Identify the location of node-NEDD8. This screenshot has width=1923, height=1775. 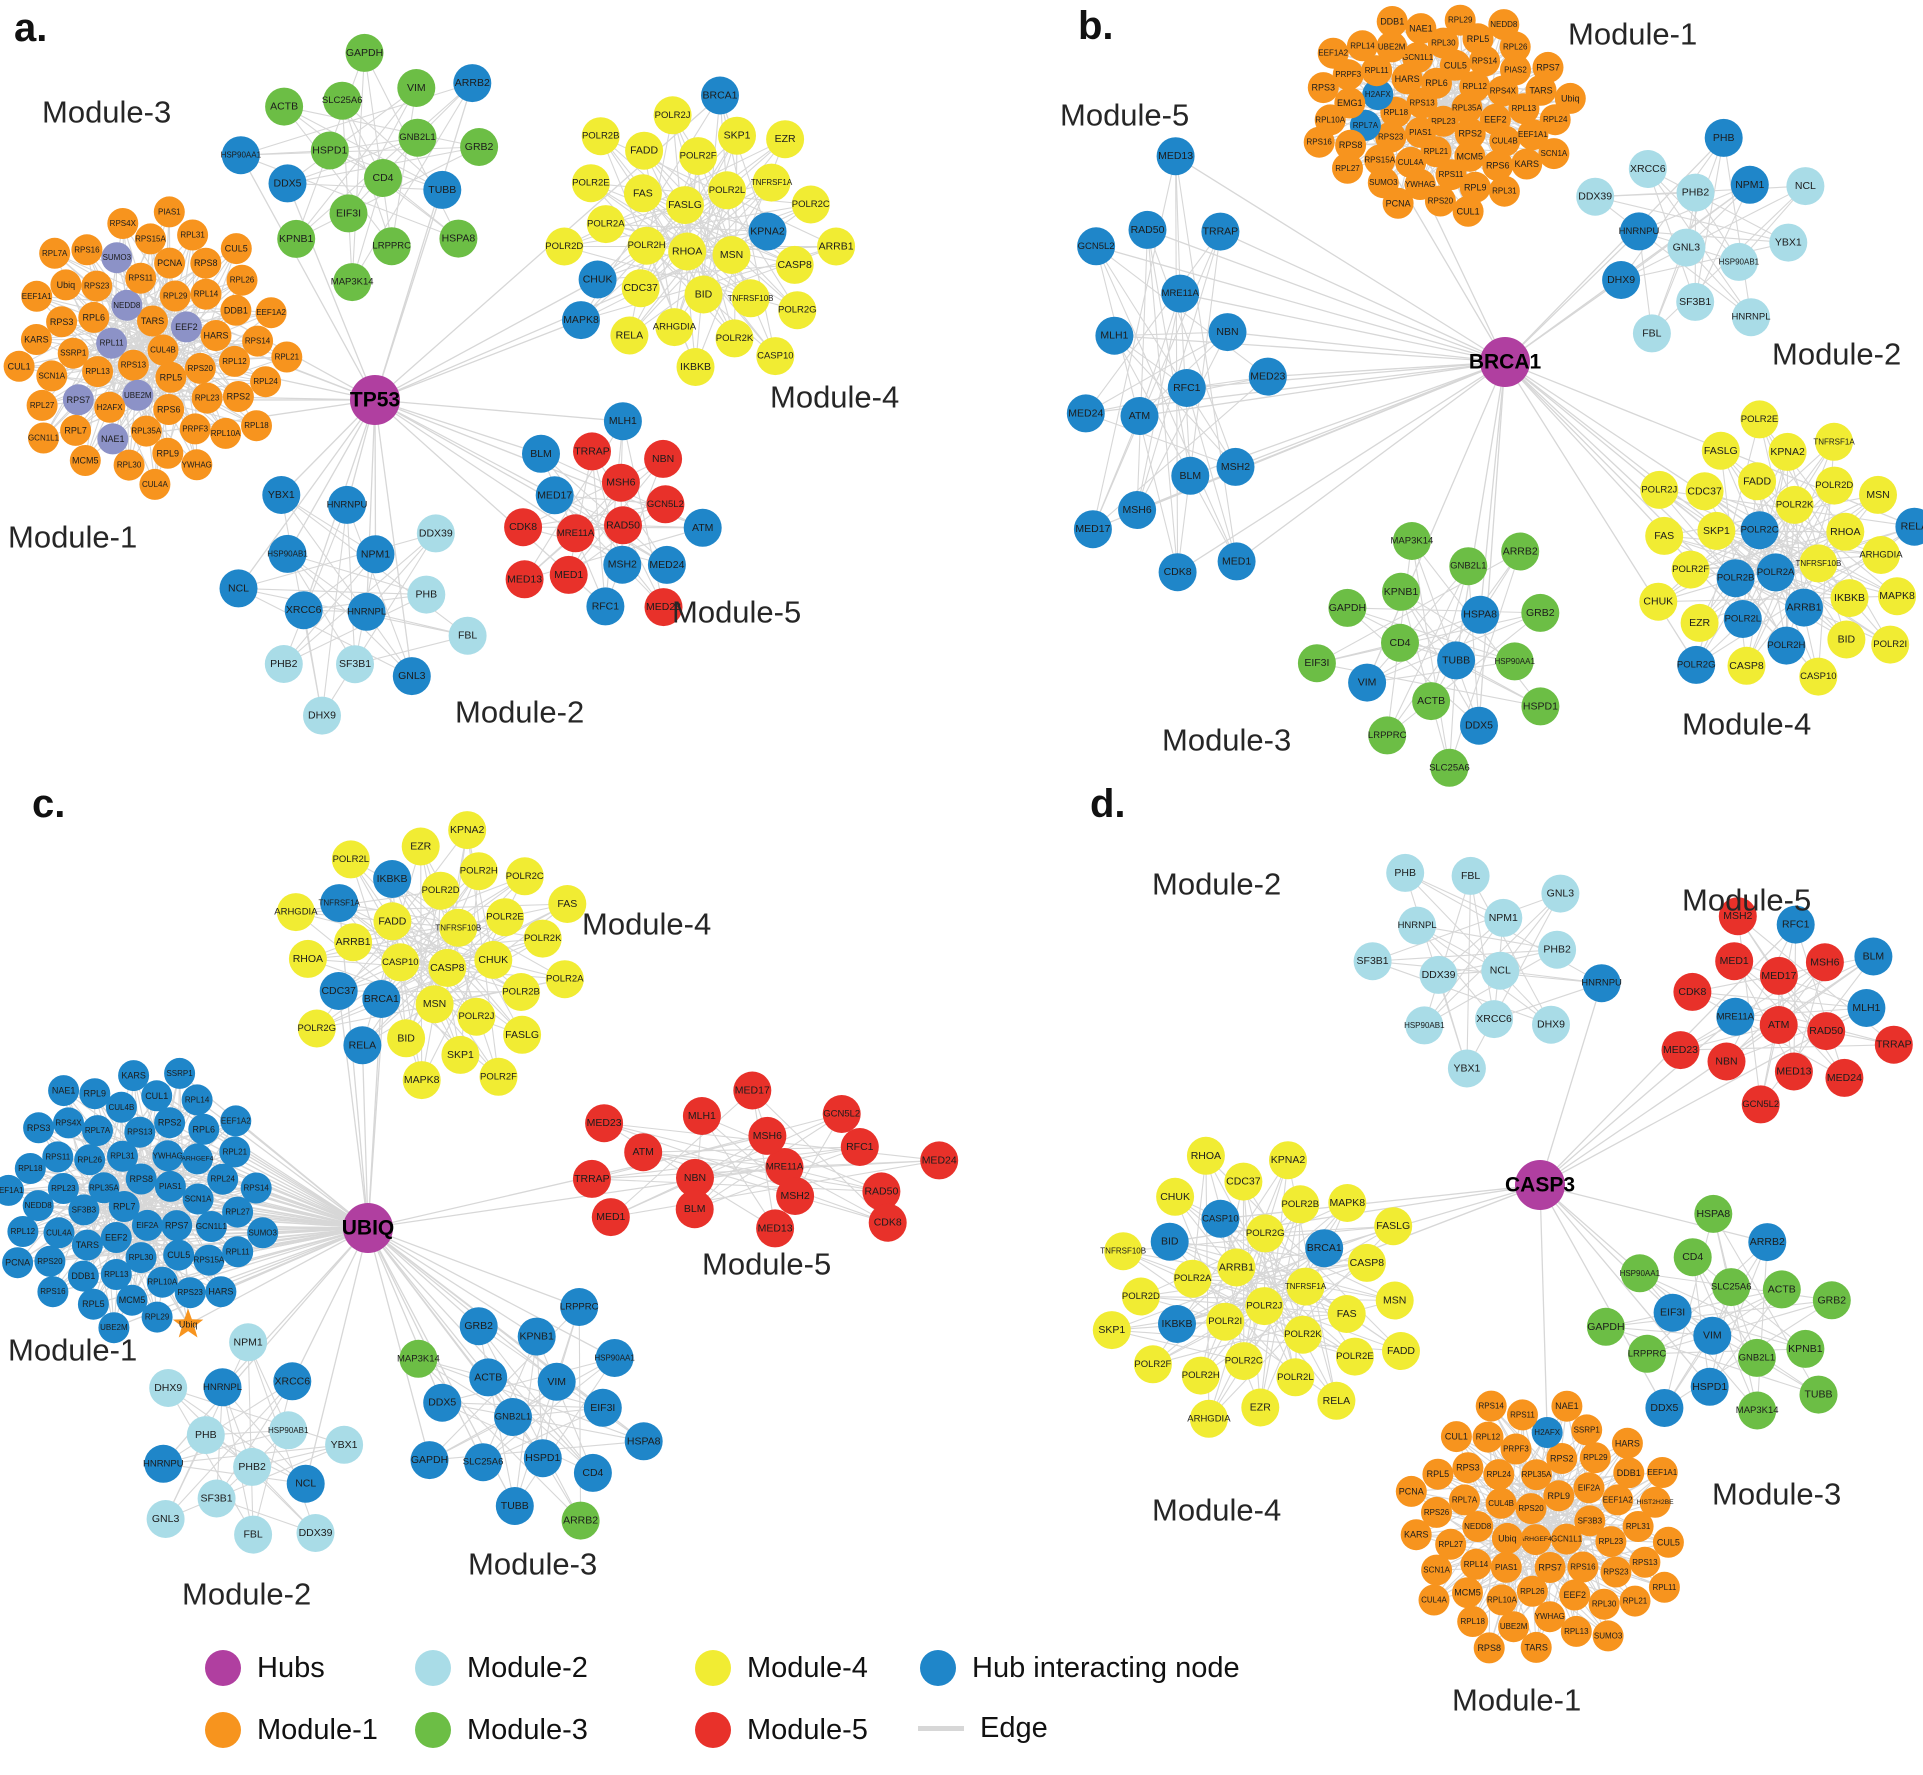
(1478, 1526).